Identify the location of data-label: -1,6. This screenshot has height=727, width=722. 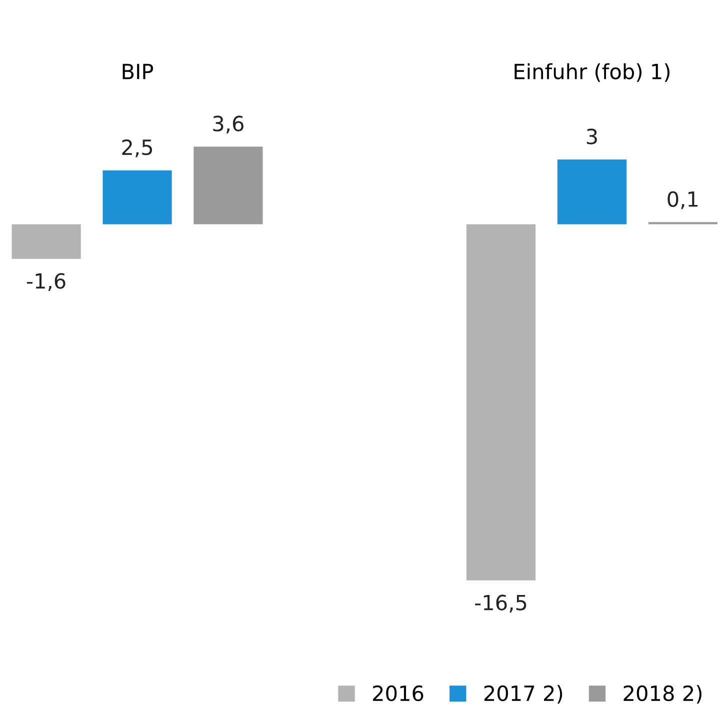
(46, 282).